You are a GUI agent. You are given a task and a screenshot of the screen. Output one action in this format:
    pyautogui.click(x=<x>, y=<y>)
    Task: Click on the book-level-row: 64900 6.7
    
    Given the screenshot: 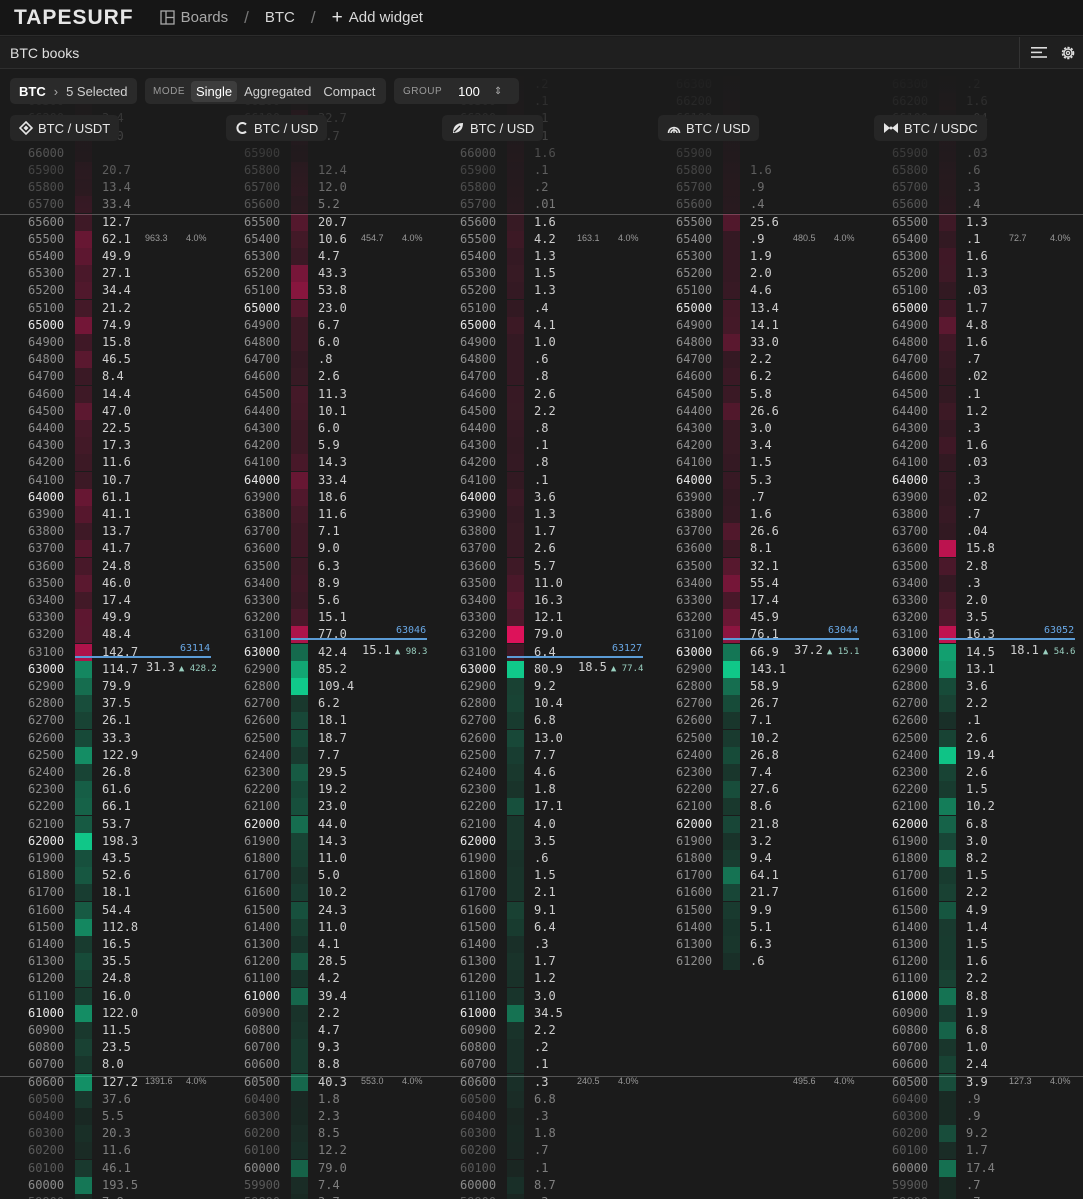 What is the action you would take?
    pyautogui.click(x=324, y=325)
    